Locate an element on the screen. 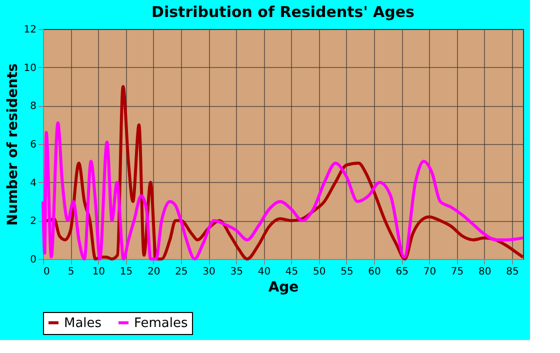 The width and height of the screenshot is (560, 353). x-tick-label: 30 is located at coordinates (209, 272).